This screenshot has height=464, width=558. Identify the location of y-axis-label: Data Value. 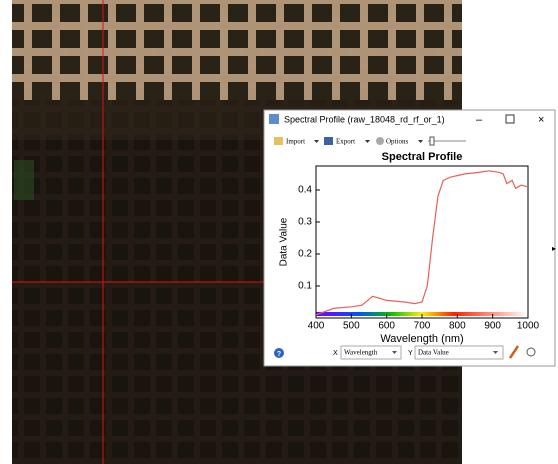
(284, 241).